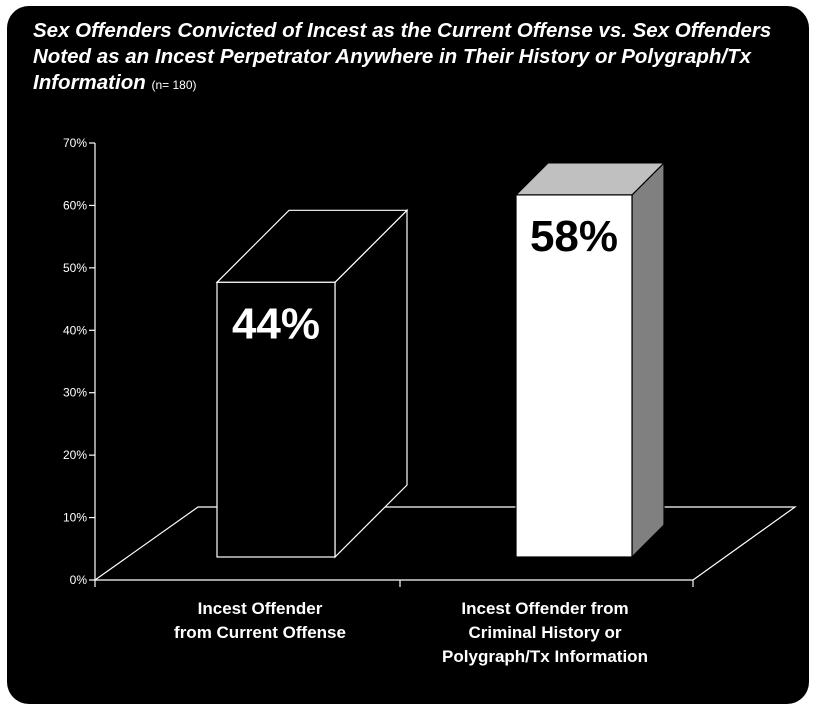  Describe the element at coordinates (260, 620) in the screenshot. I see `category-label-1: Incest Offender from Current Offense` at that location.